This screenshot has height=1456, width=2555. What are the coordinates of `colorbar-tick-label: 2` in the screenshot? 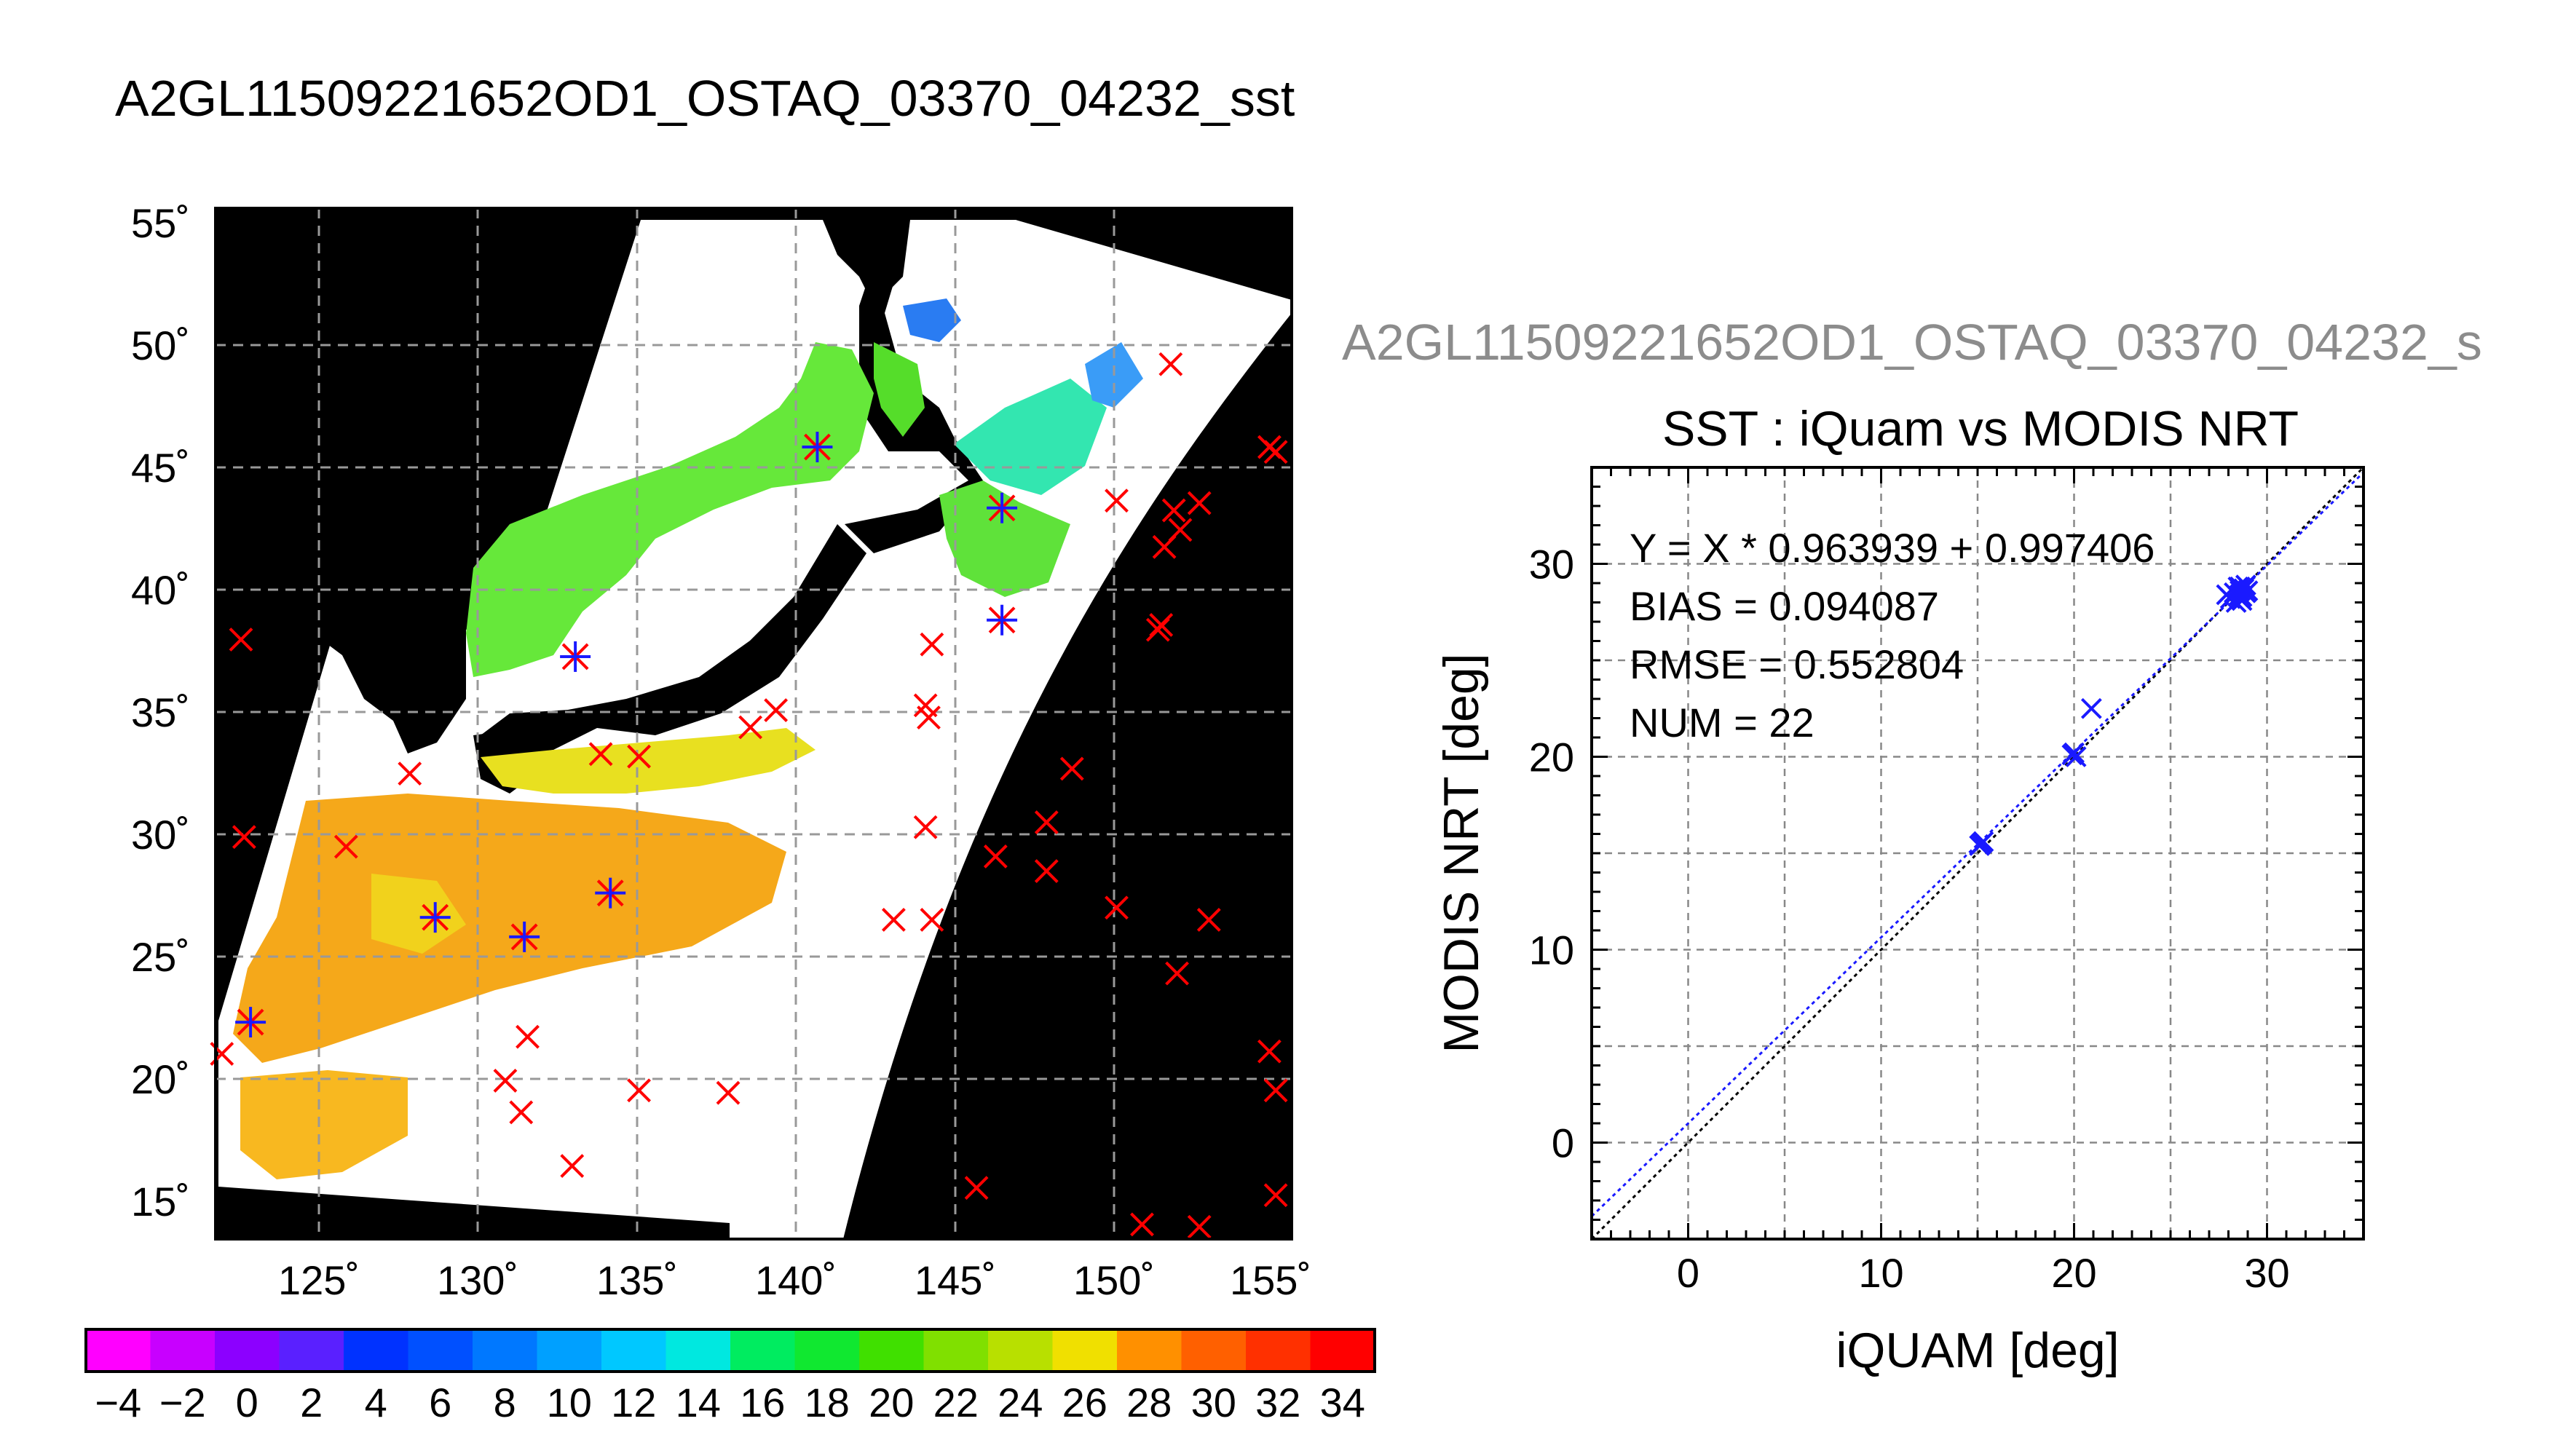 It's located at (311, 1402).